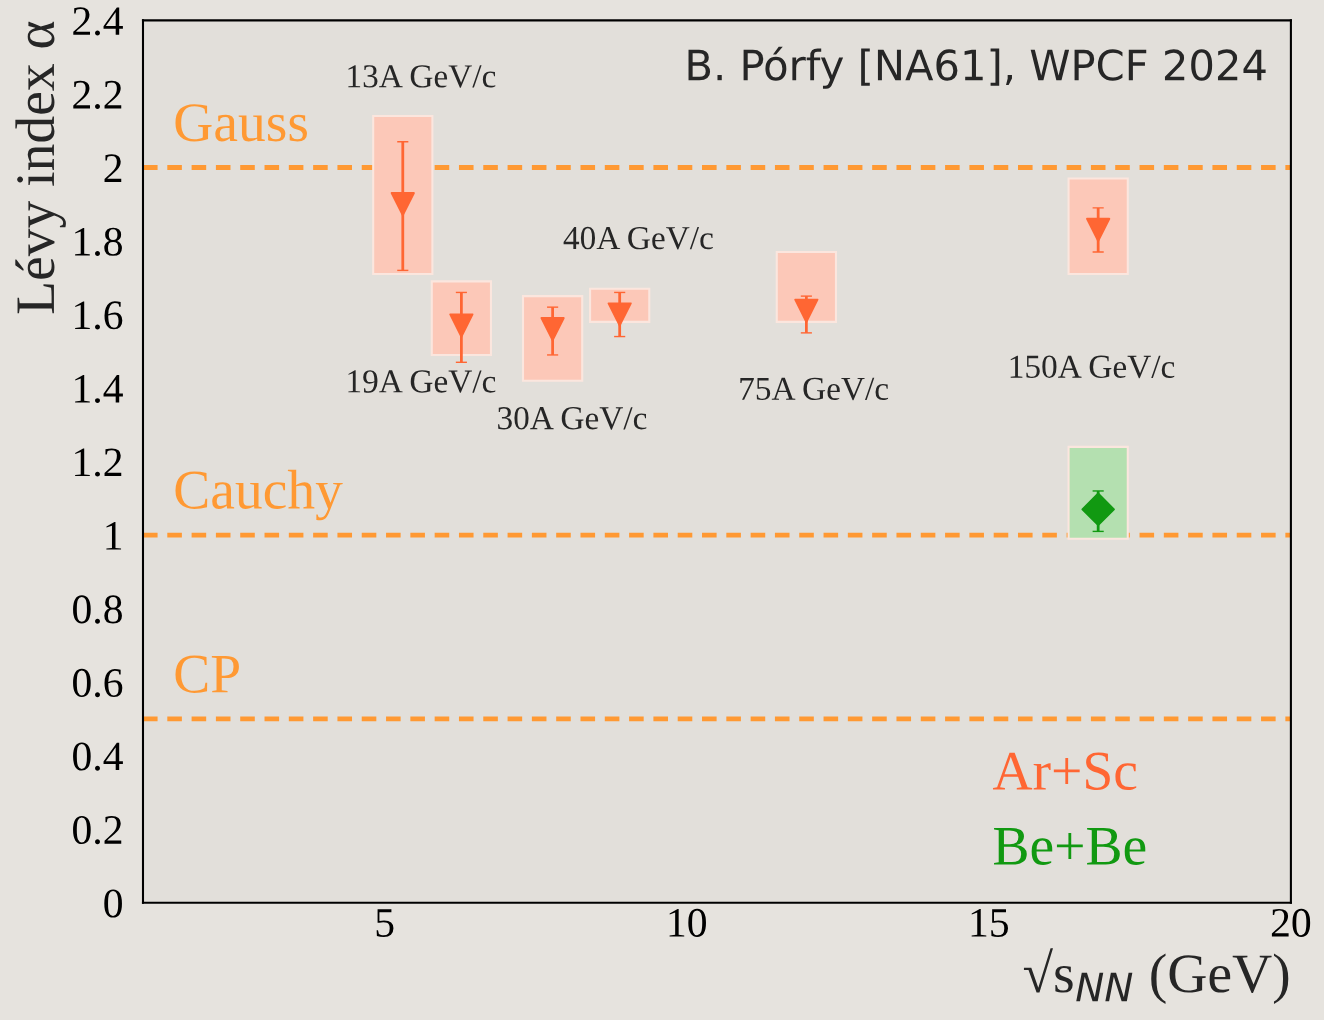 The image size is (1324, 1020). I want to click on ref-line-label: Cauchy, so click(259, 495).